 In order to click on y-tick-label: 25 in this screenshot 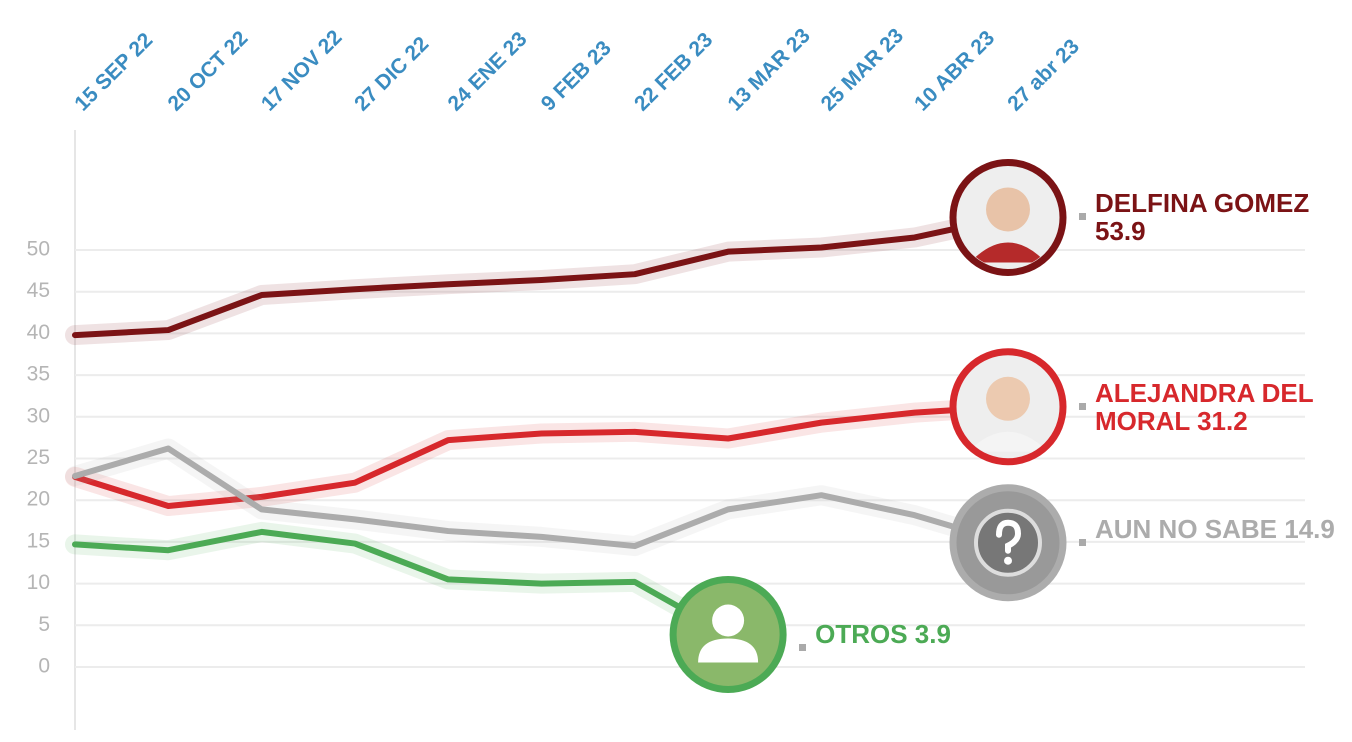, I will do `click(38, 457)`.